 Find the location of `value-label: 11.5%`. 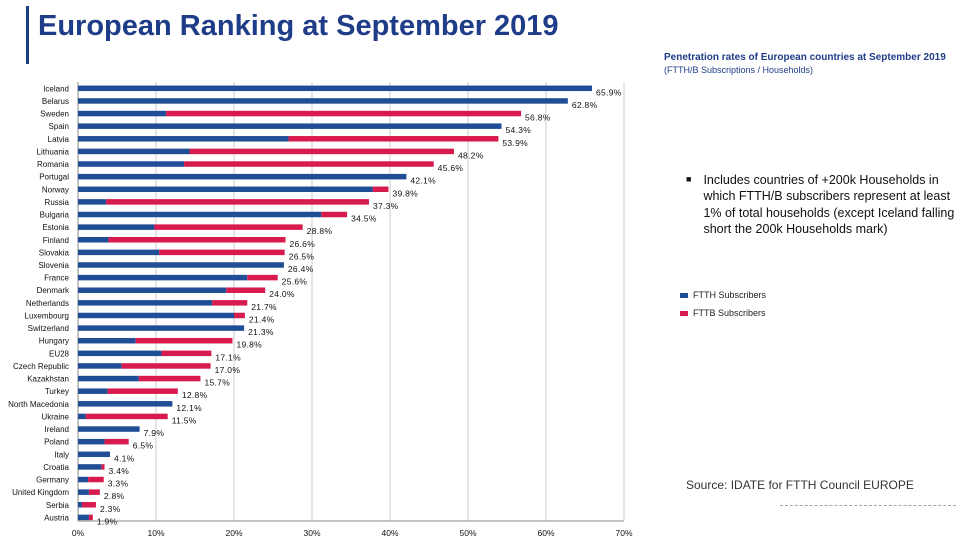

value-label: 11.5% is located at coordinates (184, 420).